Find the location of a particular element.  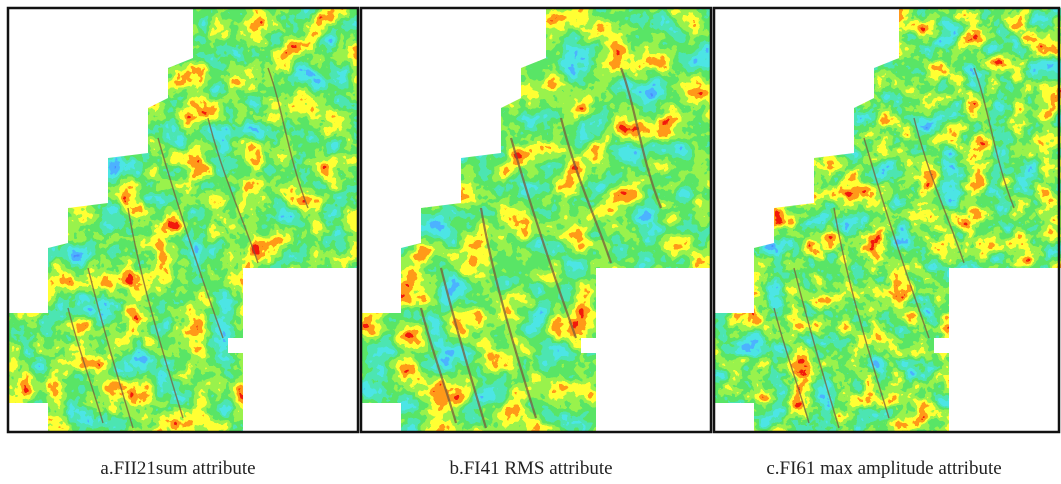

panel-caption: b.FI41 RMS attribute is located at coordinates (530, 468).